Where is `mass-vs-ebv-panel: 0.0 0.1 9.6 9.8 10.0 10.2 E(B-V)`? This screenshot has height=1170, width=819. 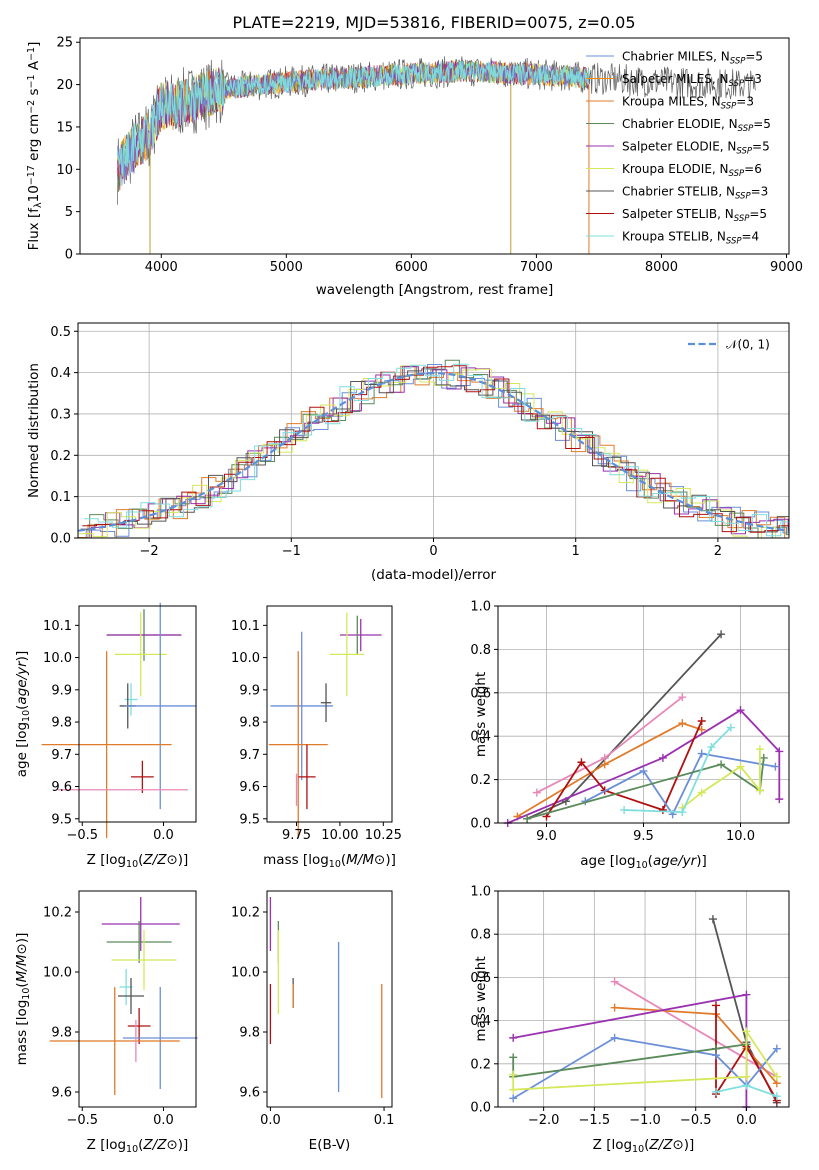 mass-vs-ebv-panel: 0.0 0.1 9.6 9.8 10.0 10.2 E(B-V) is located at coordinates (312, 1021).